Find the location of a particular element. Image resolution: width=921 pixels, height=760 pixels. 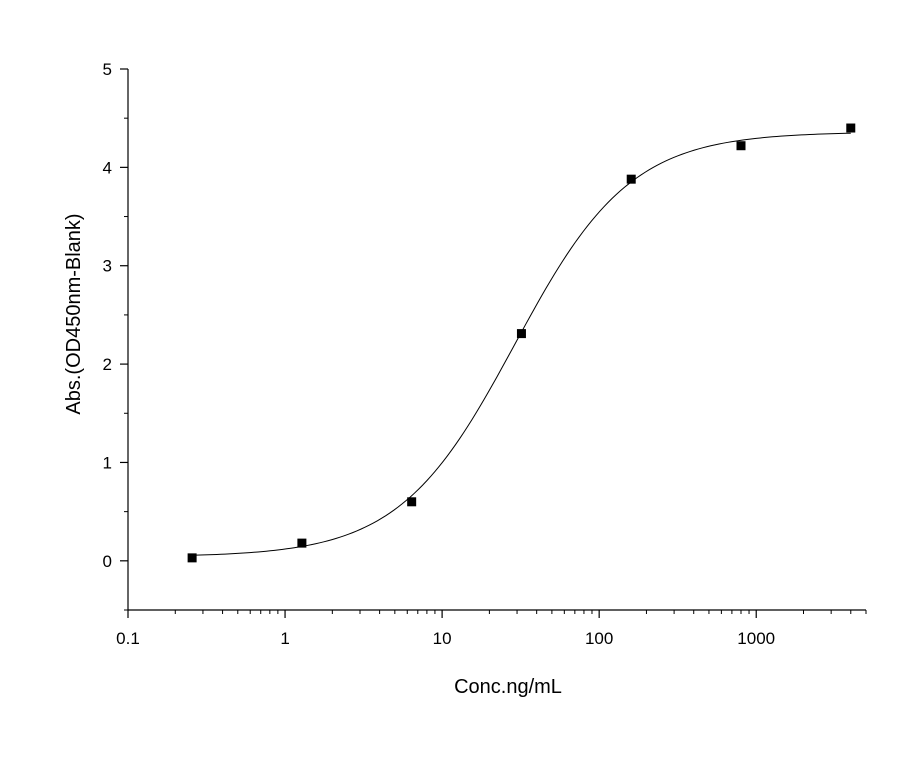

y-axis-title: Abs.(OD450nm-Blank) is located at coordinates (74, 313).